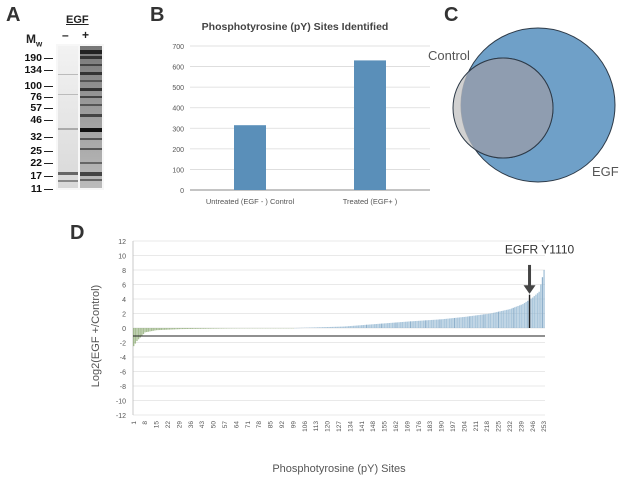  I want to click on mw-marker-32: 32, so click(36, 137).